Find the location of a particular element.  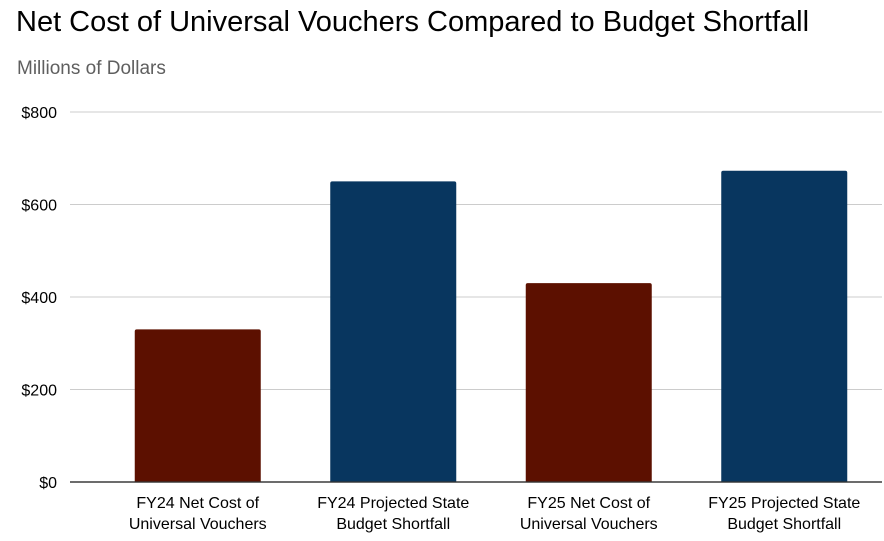

x-category-label: FY24 Projected State Budget Shortfall is located at coordinates (393, 514).